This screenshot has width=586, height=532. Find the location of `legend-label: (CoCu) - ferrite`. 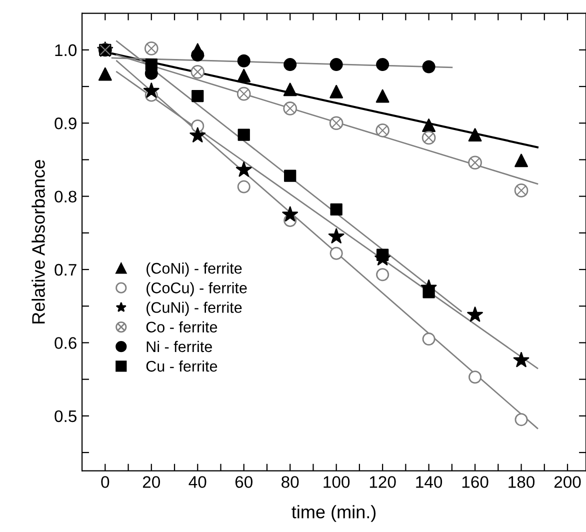

legend-label: (CoCu) - ferrite is located at coordinates (196, 289).